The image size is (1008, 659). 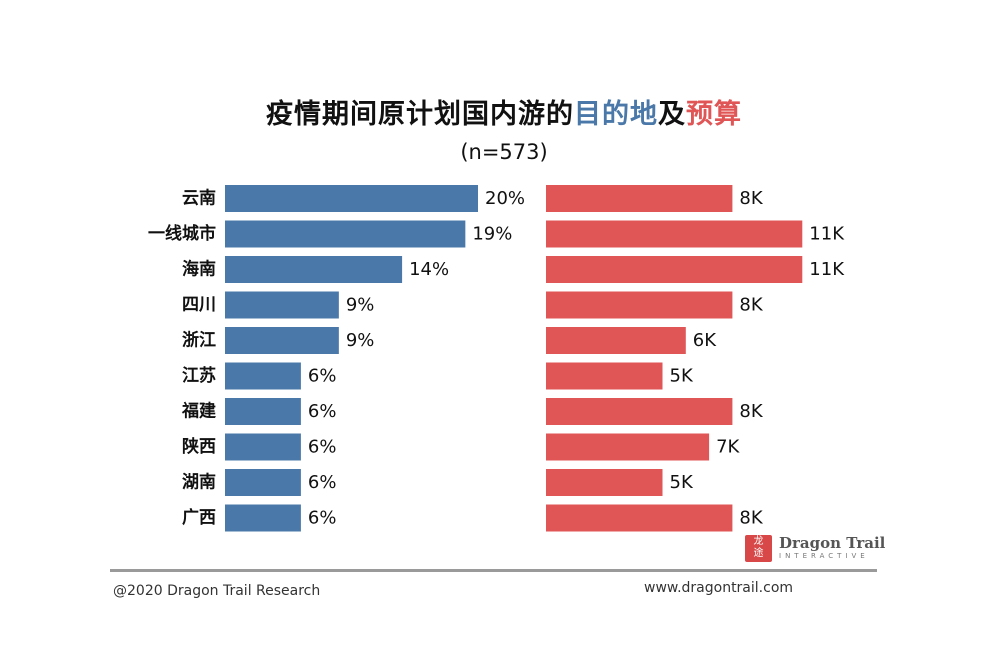 What do you see at coordinates (824, 556) in the screenshot?
I see `brand-subtitle: INTERACTIVE` at bounding box center [824, 556].